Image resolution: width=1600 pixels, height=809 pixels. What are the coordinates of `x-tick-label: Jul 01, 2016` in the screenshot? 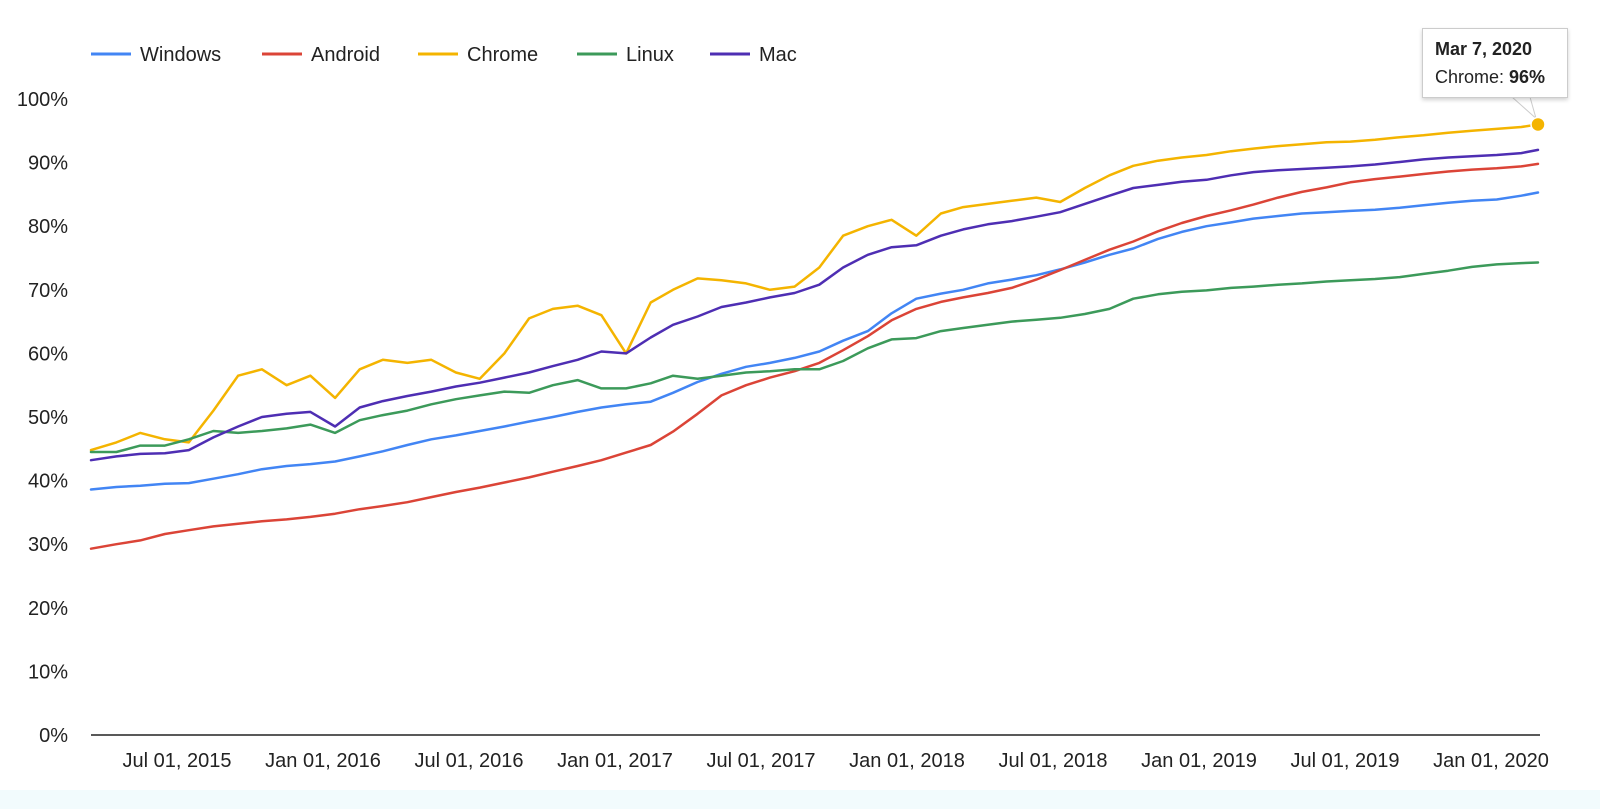 It's located at (469, 761).